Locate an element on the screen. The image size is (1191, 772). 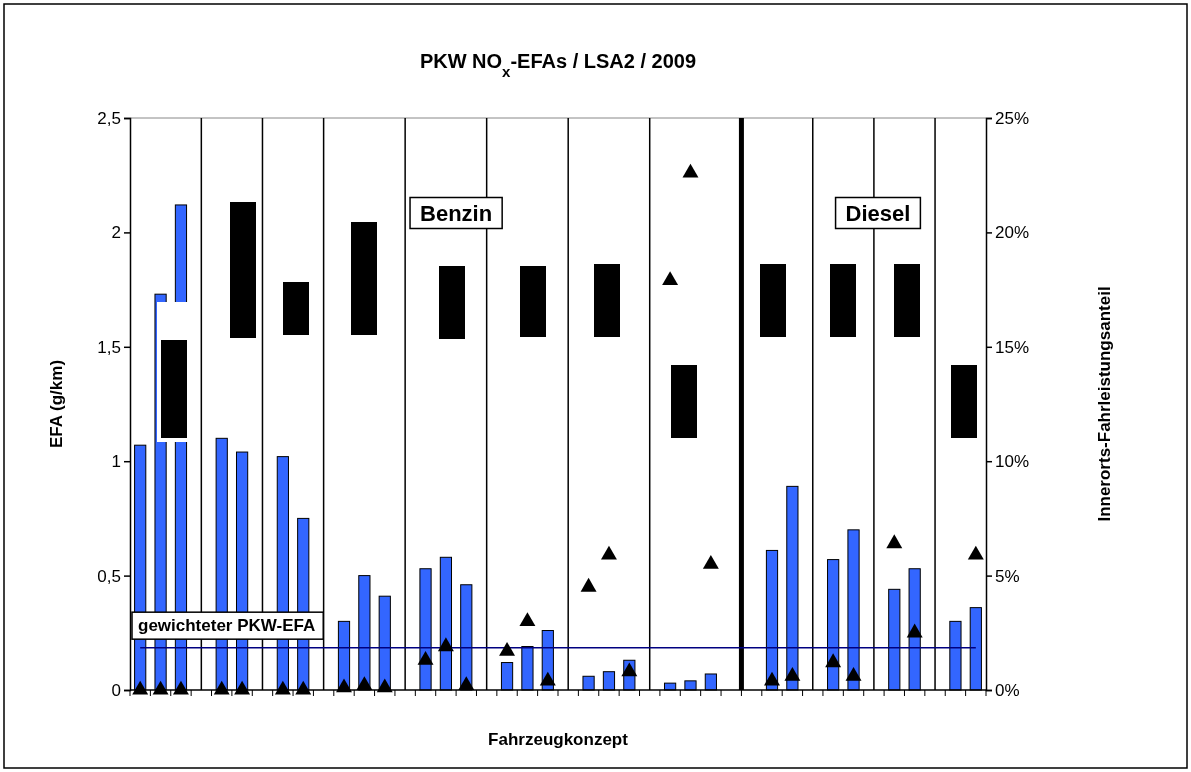
y-tick-label: 2,5 is located at coordinates (109, 118).